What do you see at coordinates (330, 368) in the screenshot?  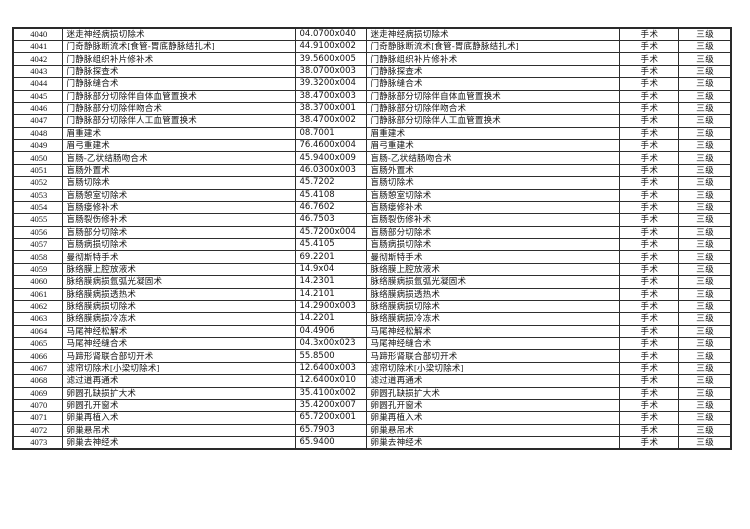 I see `procedure-code: 12.6400x003` at bounding box center [330, 368].